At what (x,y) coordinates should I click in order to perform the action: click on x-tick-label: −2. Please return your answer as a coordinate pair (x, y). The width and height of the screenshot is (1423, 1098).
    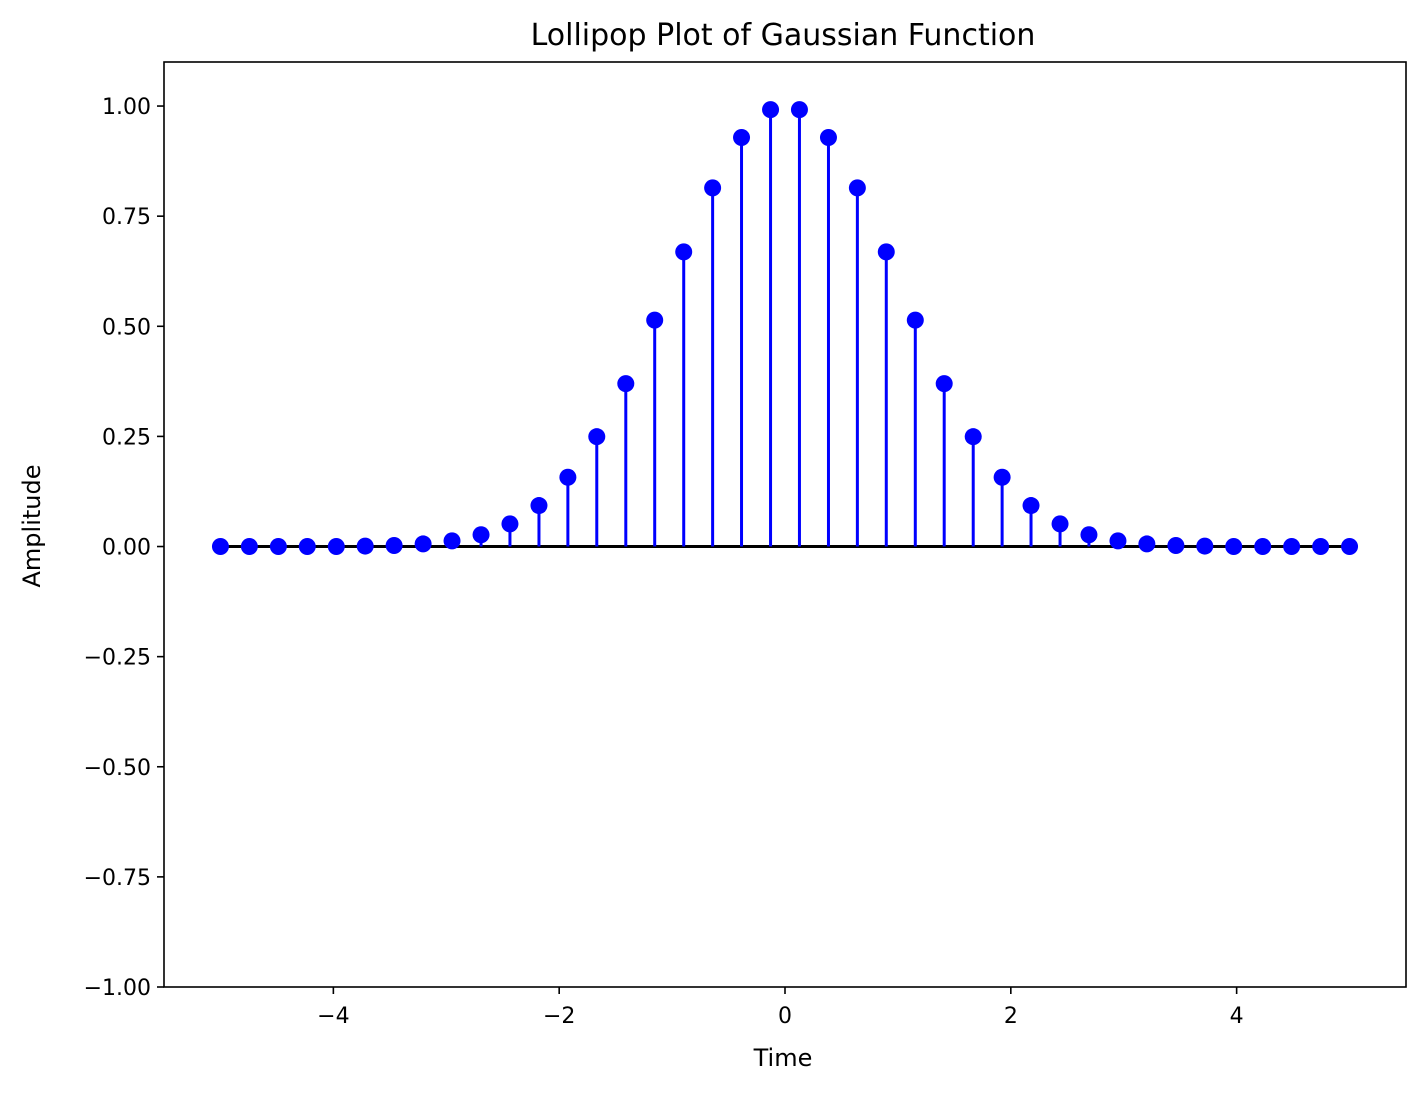
    Looking at the image, I should click on (559, 1016).